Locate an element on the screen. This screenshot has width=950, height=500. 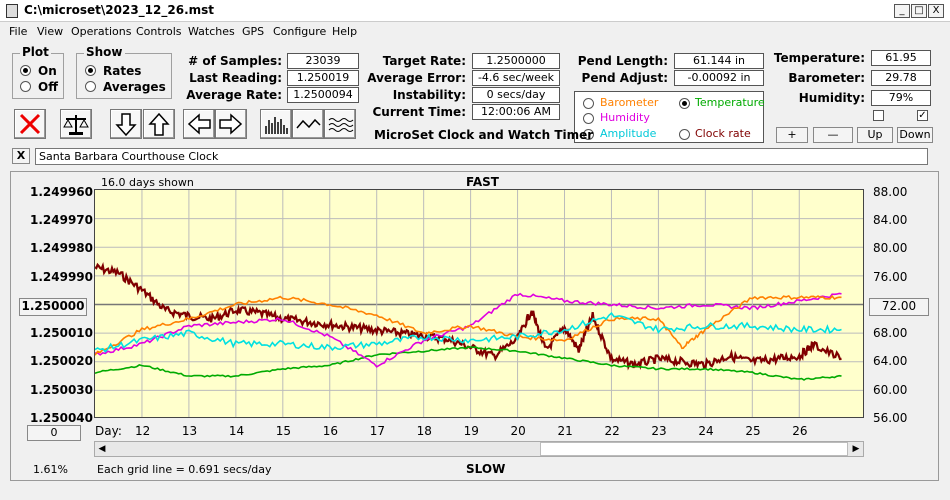
percent-label: 1.61% is located at coordinates (50, 469).